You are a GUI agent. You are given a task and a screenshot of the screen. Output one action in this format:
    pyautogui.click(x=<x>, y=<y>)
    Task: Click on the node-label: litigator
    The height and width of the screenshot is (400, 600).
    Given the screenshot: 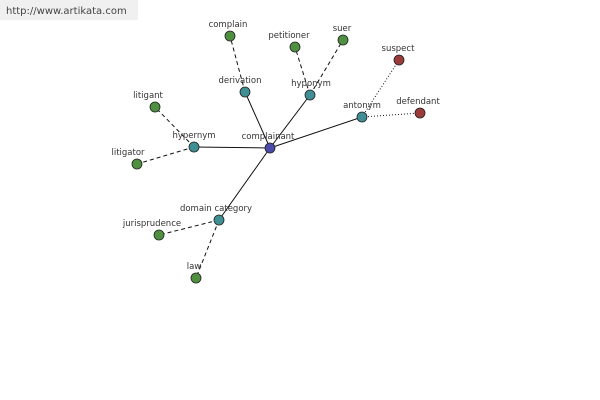 What is the action you would take?
    pyautogui.click(x=128, y=153)
    